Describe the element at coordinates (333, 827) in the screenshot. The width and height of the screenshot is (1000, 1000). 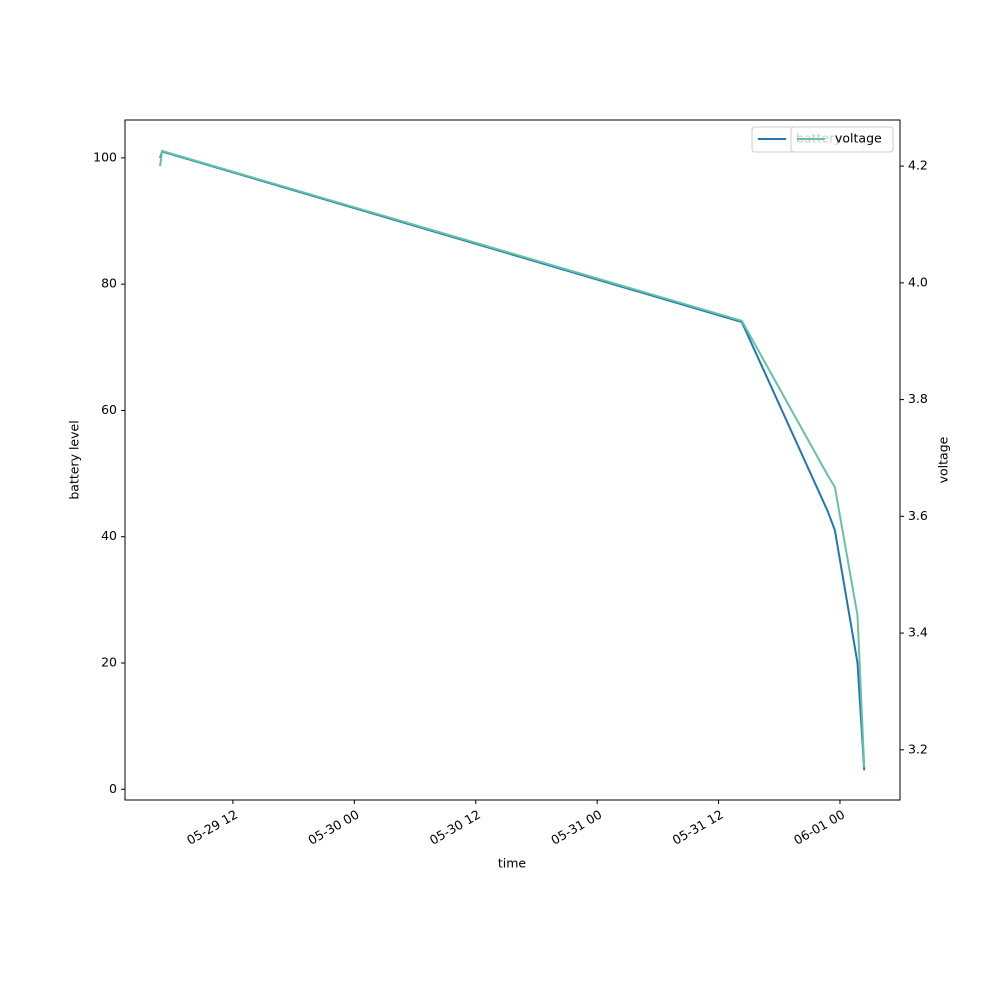
I see `x-tick-label: 05-30 00` at that location.